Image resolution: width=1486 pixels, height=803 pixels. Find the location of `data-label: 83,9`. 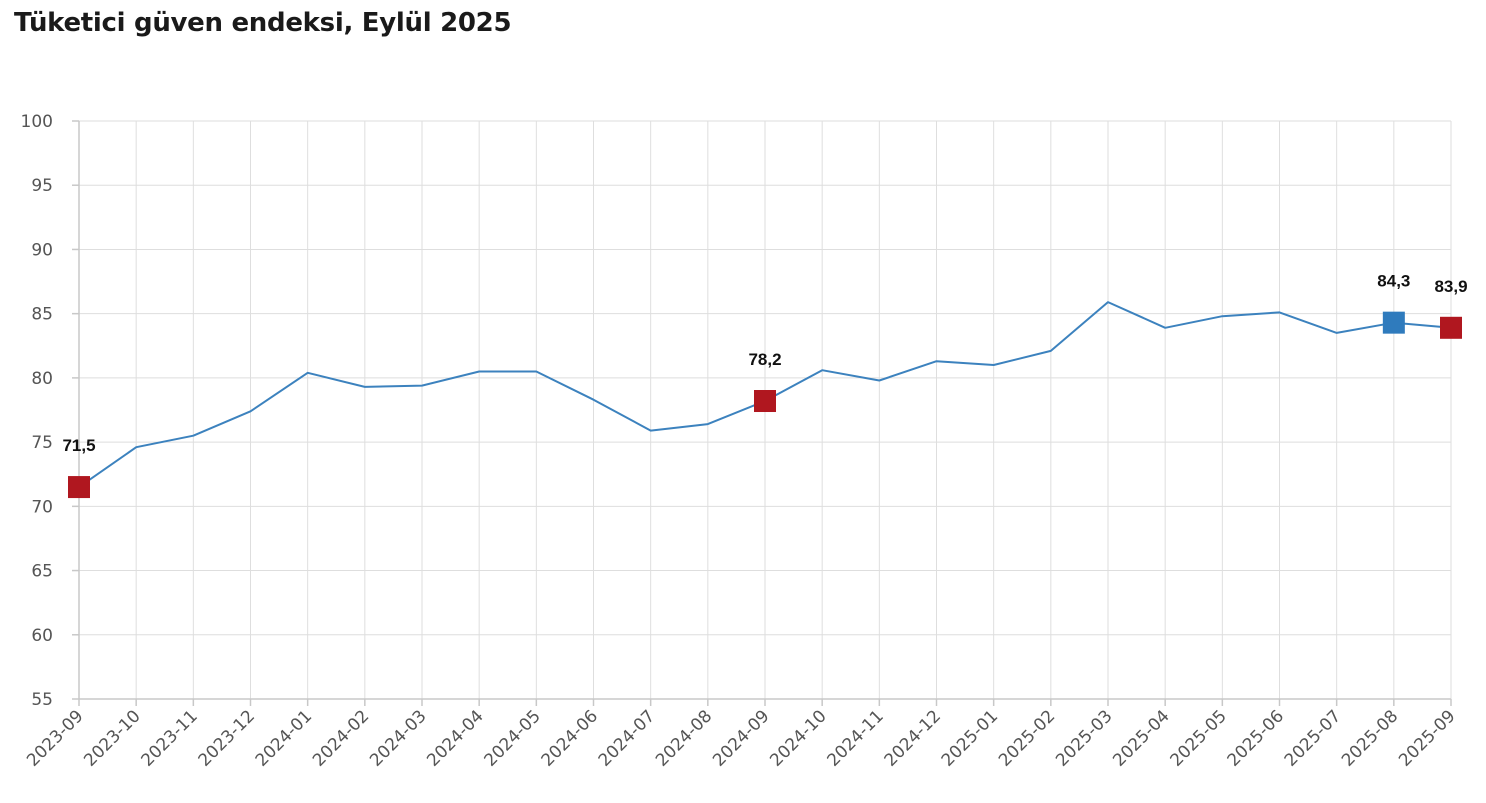

data-label: 83,9 is located at coordinates (1450, 286).